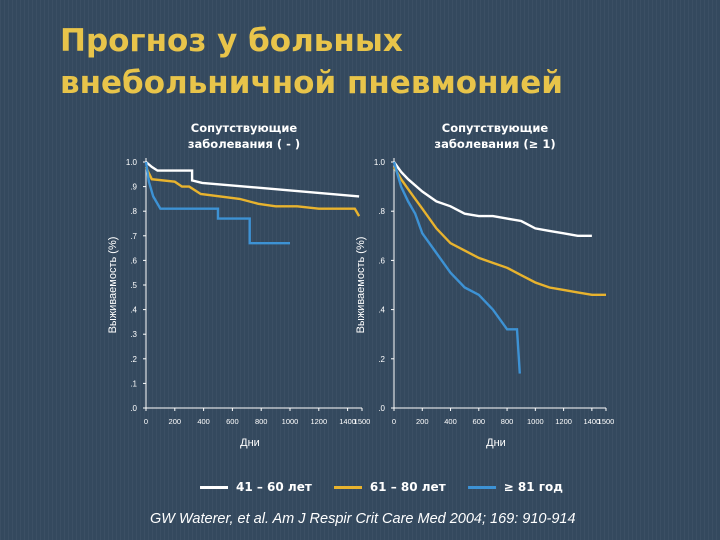  What do you see at coordinates (481, 487) in the screenshot?
I see `legend-swatch-81-plus` at bounding box center [481, 487].